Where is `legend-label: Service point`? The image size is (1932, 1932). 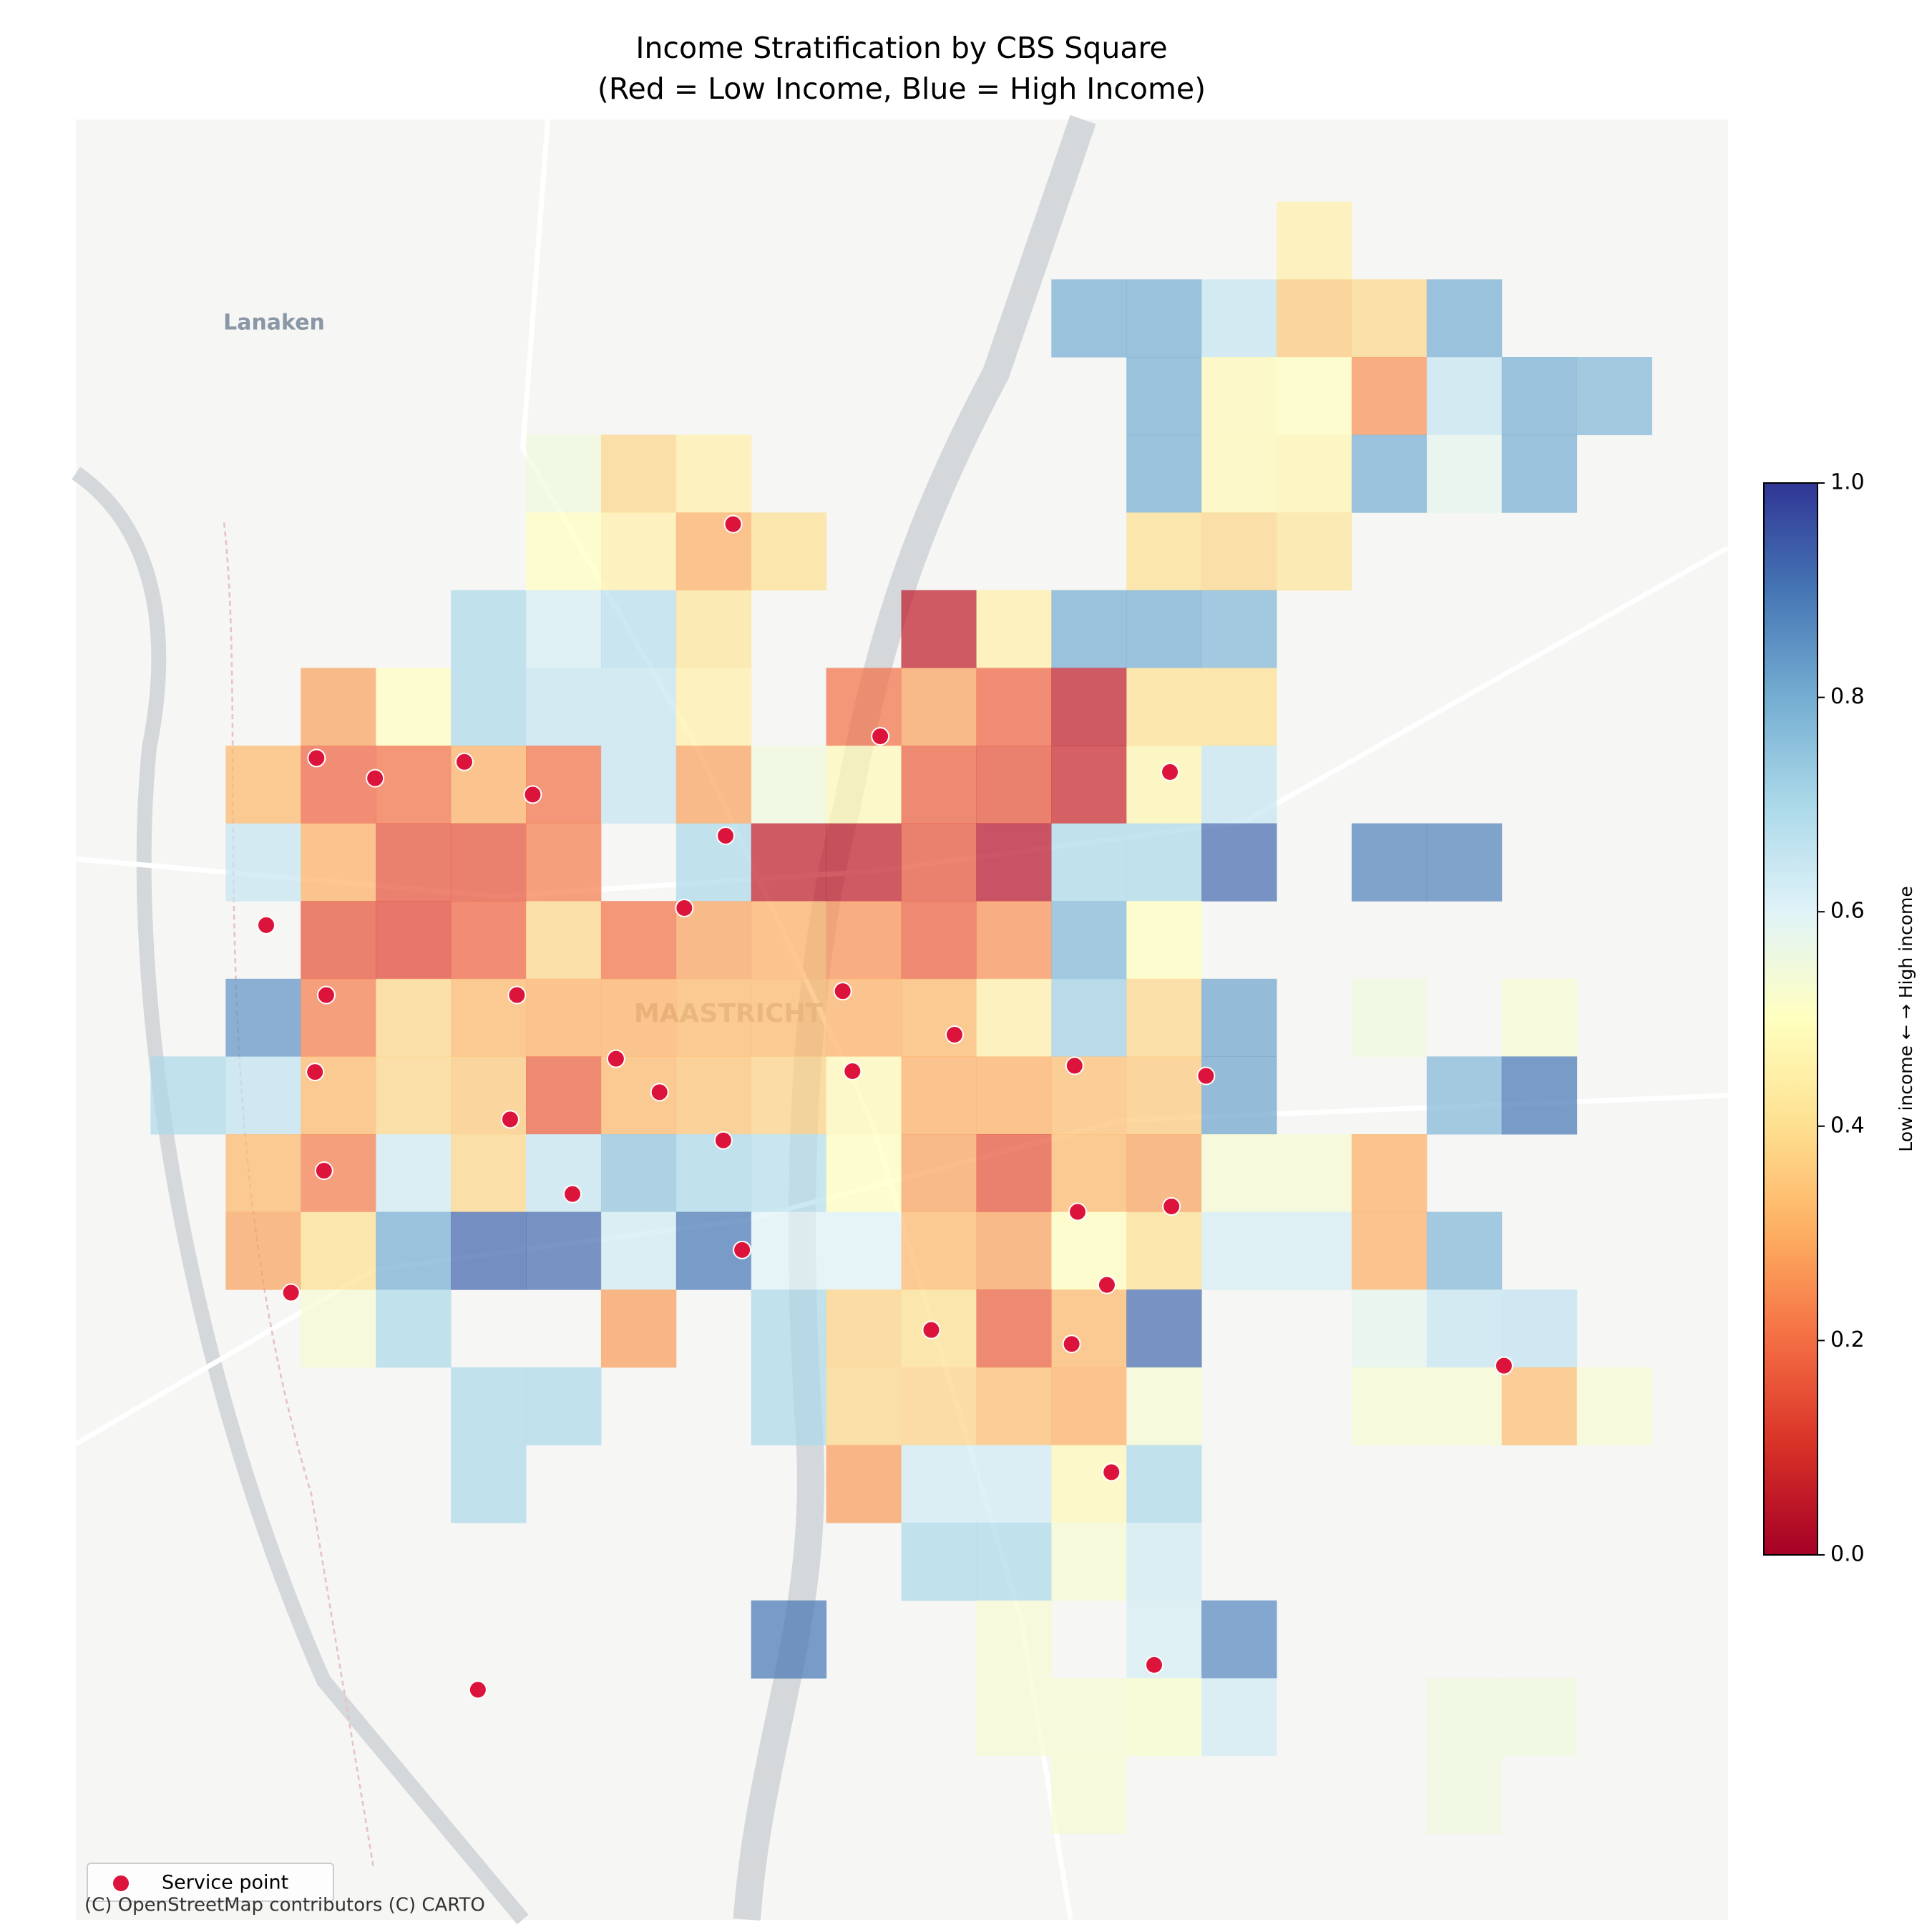
legend-label: Service point is located at coordinates (225, 1883).